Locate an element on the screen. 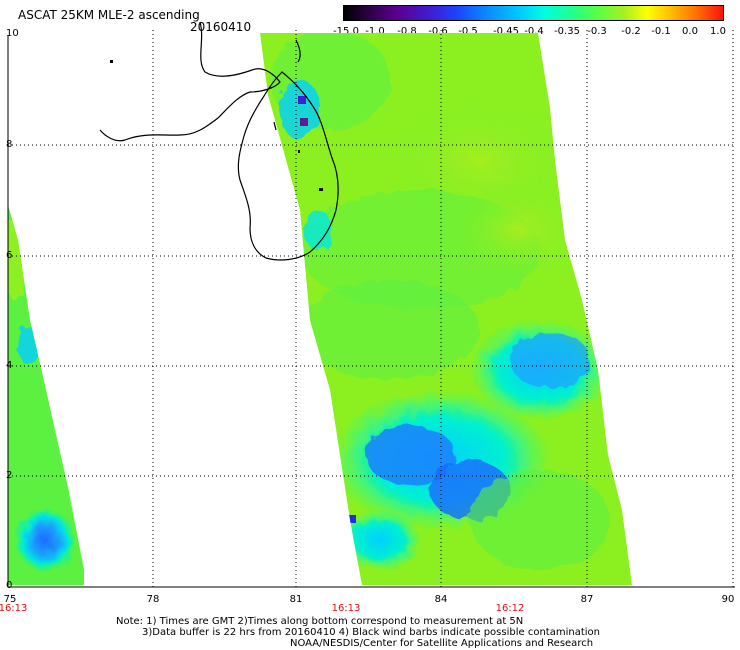  coastline is located at coordinates (219, 141).